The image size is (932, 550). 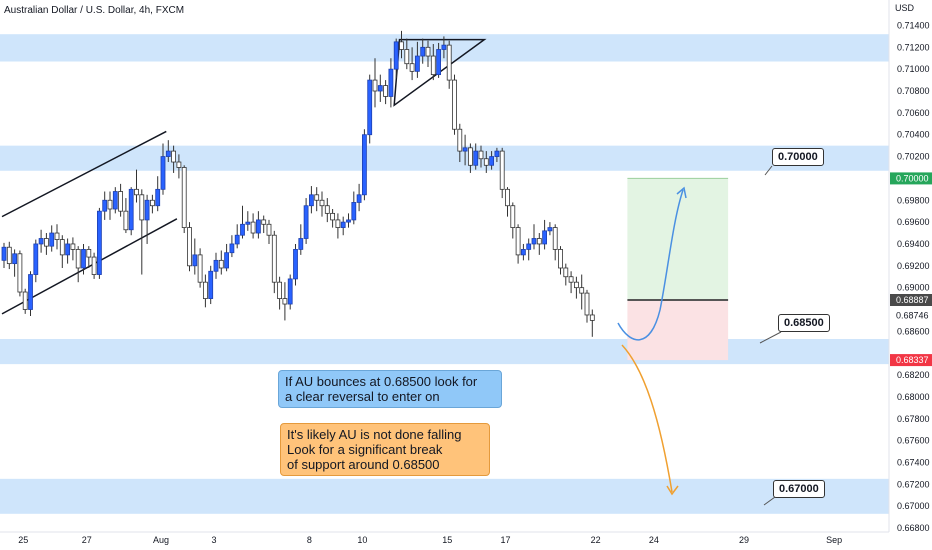 I want to click on y-tick-label: 0.71200, so click(x=913, y=47).